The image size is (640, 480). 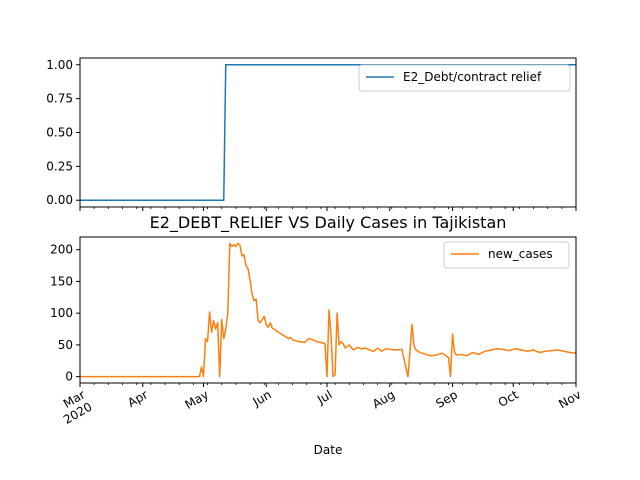 What do you see at coordinates (59, 133) in the screenshot?
I see `top-y-tick-label: 0.50` at bounding box center [59, 133].